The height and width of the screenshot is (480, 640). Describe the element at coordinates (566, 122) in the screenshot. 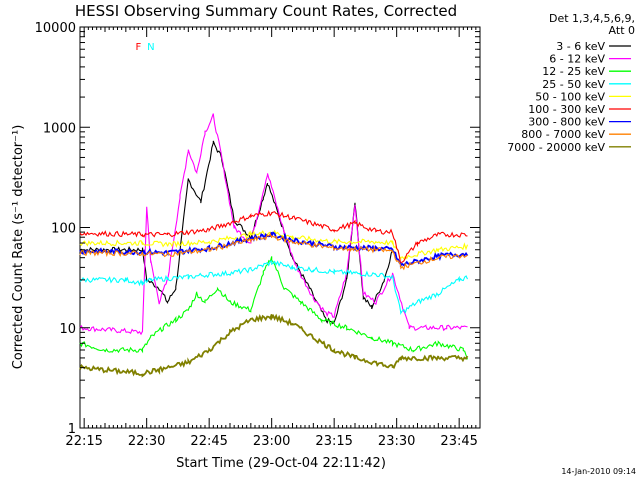

I see `legend-label-7: 300 - 800 keV` at that location.